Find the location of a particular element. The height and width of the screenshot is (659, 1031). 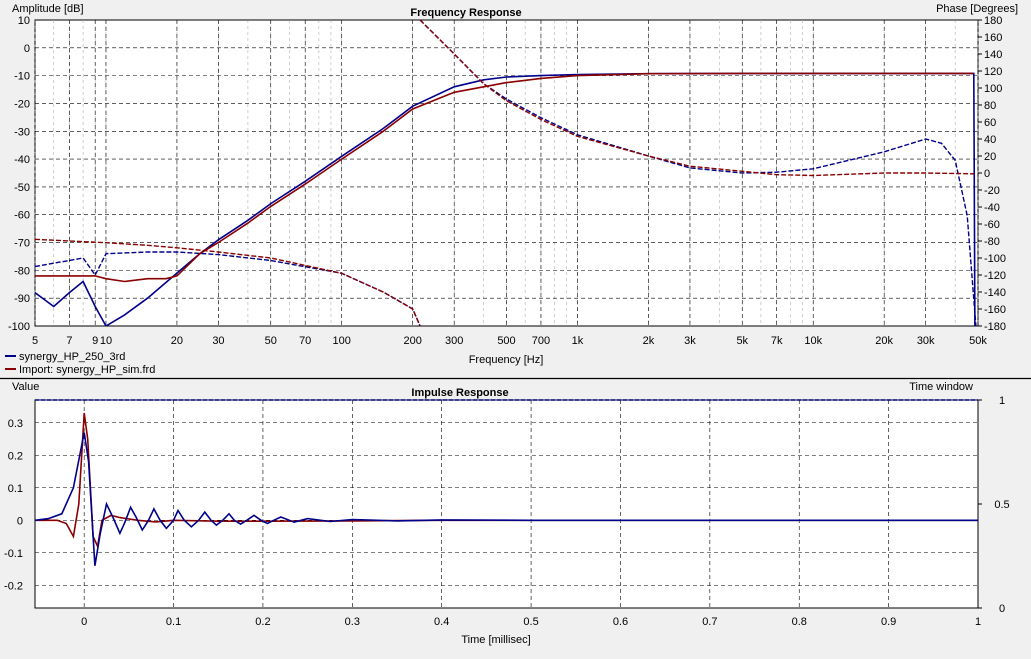

ir-y-axis-title: Value is located at coordinates (25, 387).